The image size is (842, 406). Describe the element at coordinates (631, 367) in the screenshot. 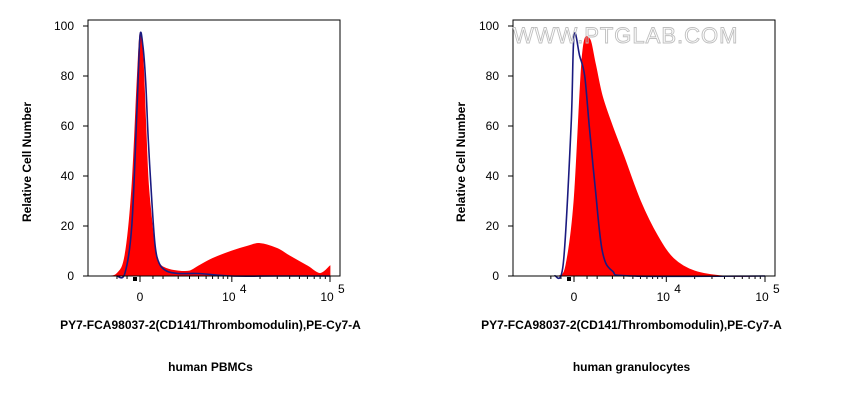

I see `sample-caption: human granulocytes` at that location.